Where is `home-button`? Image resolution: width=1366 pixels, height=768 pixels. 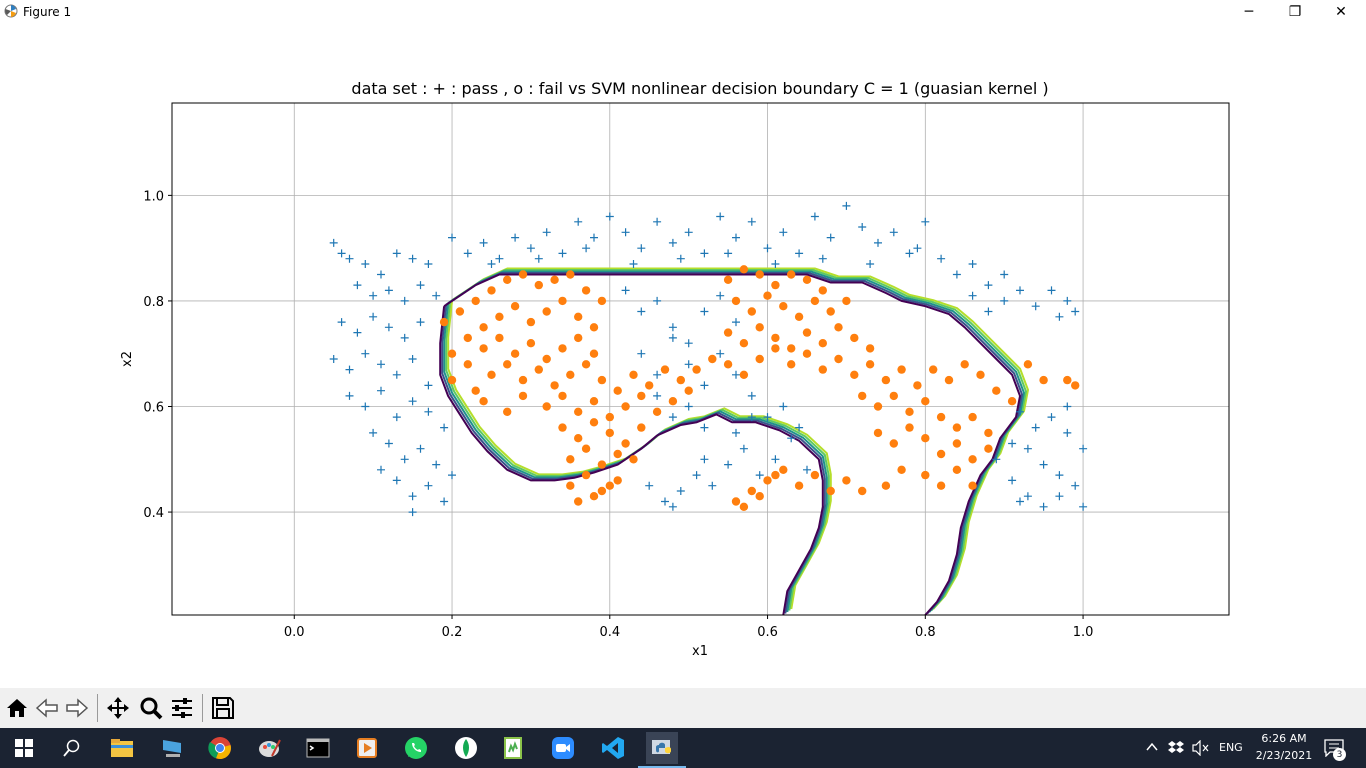
home-button is located at coordinates (17, 708).